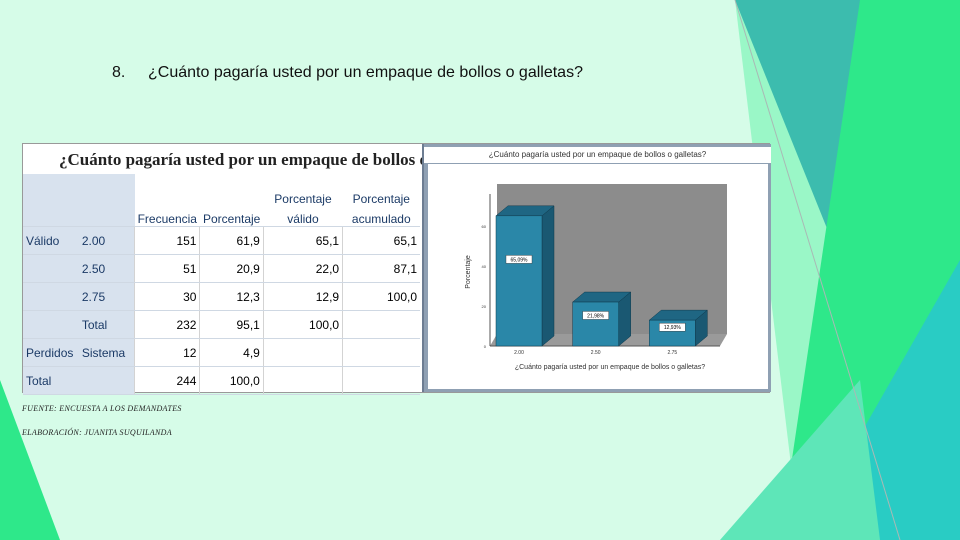 Image resolution: width=960 pixels, height=540 pixels. I want to click on table-row: Total 244 100,0, so click(221, 380).